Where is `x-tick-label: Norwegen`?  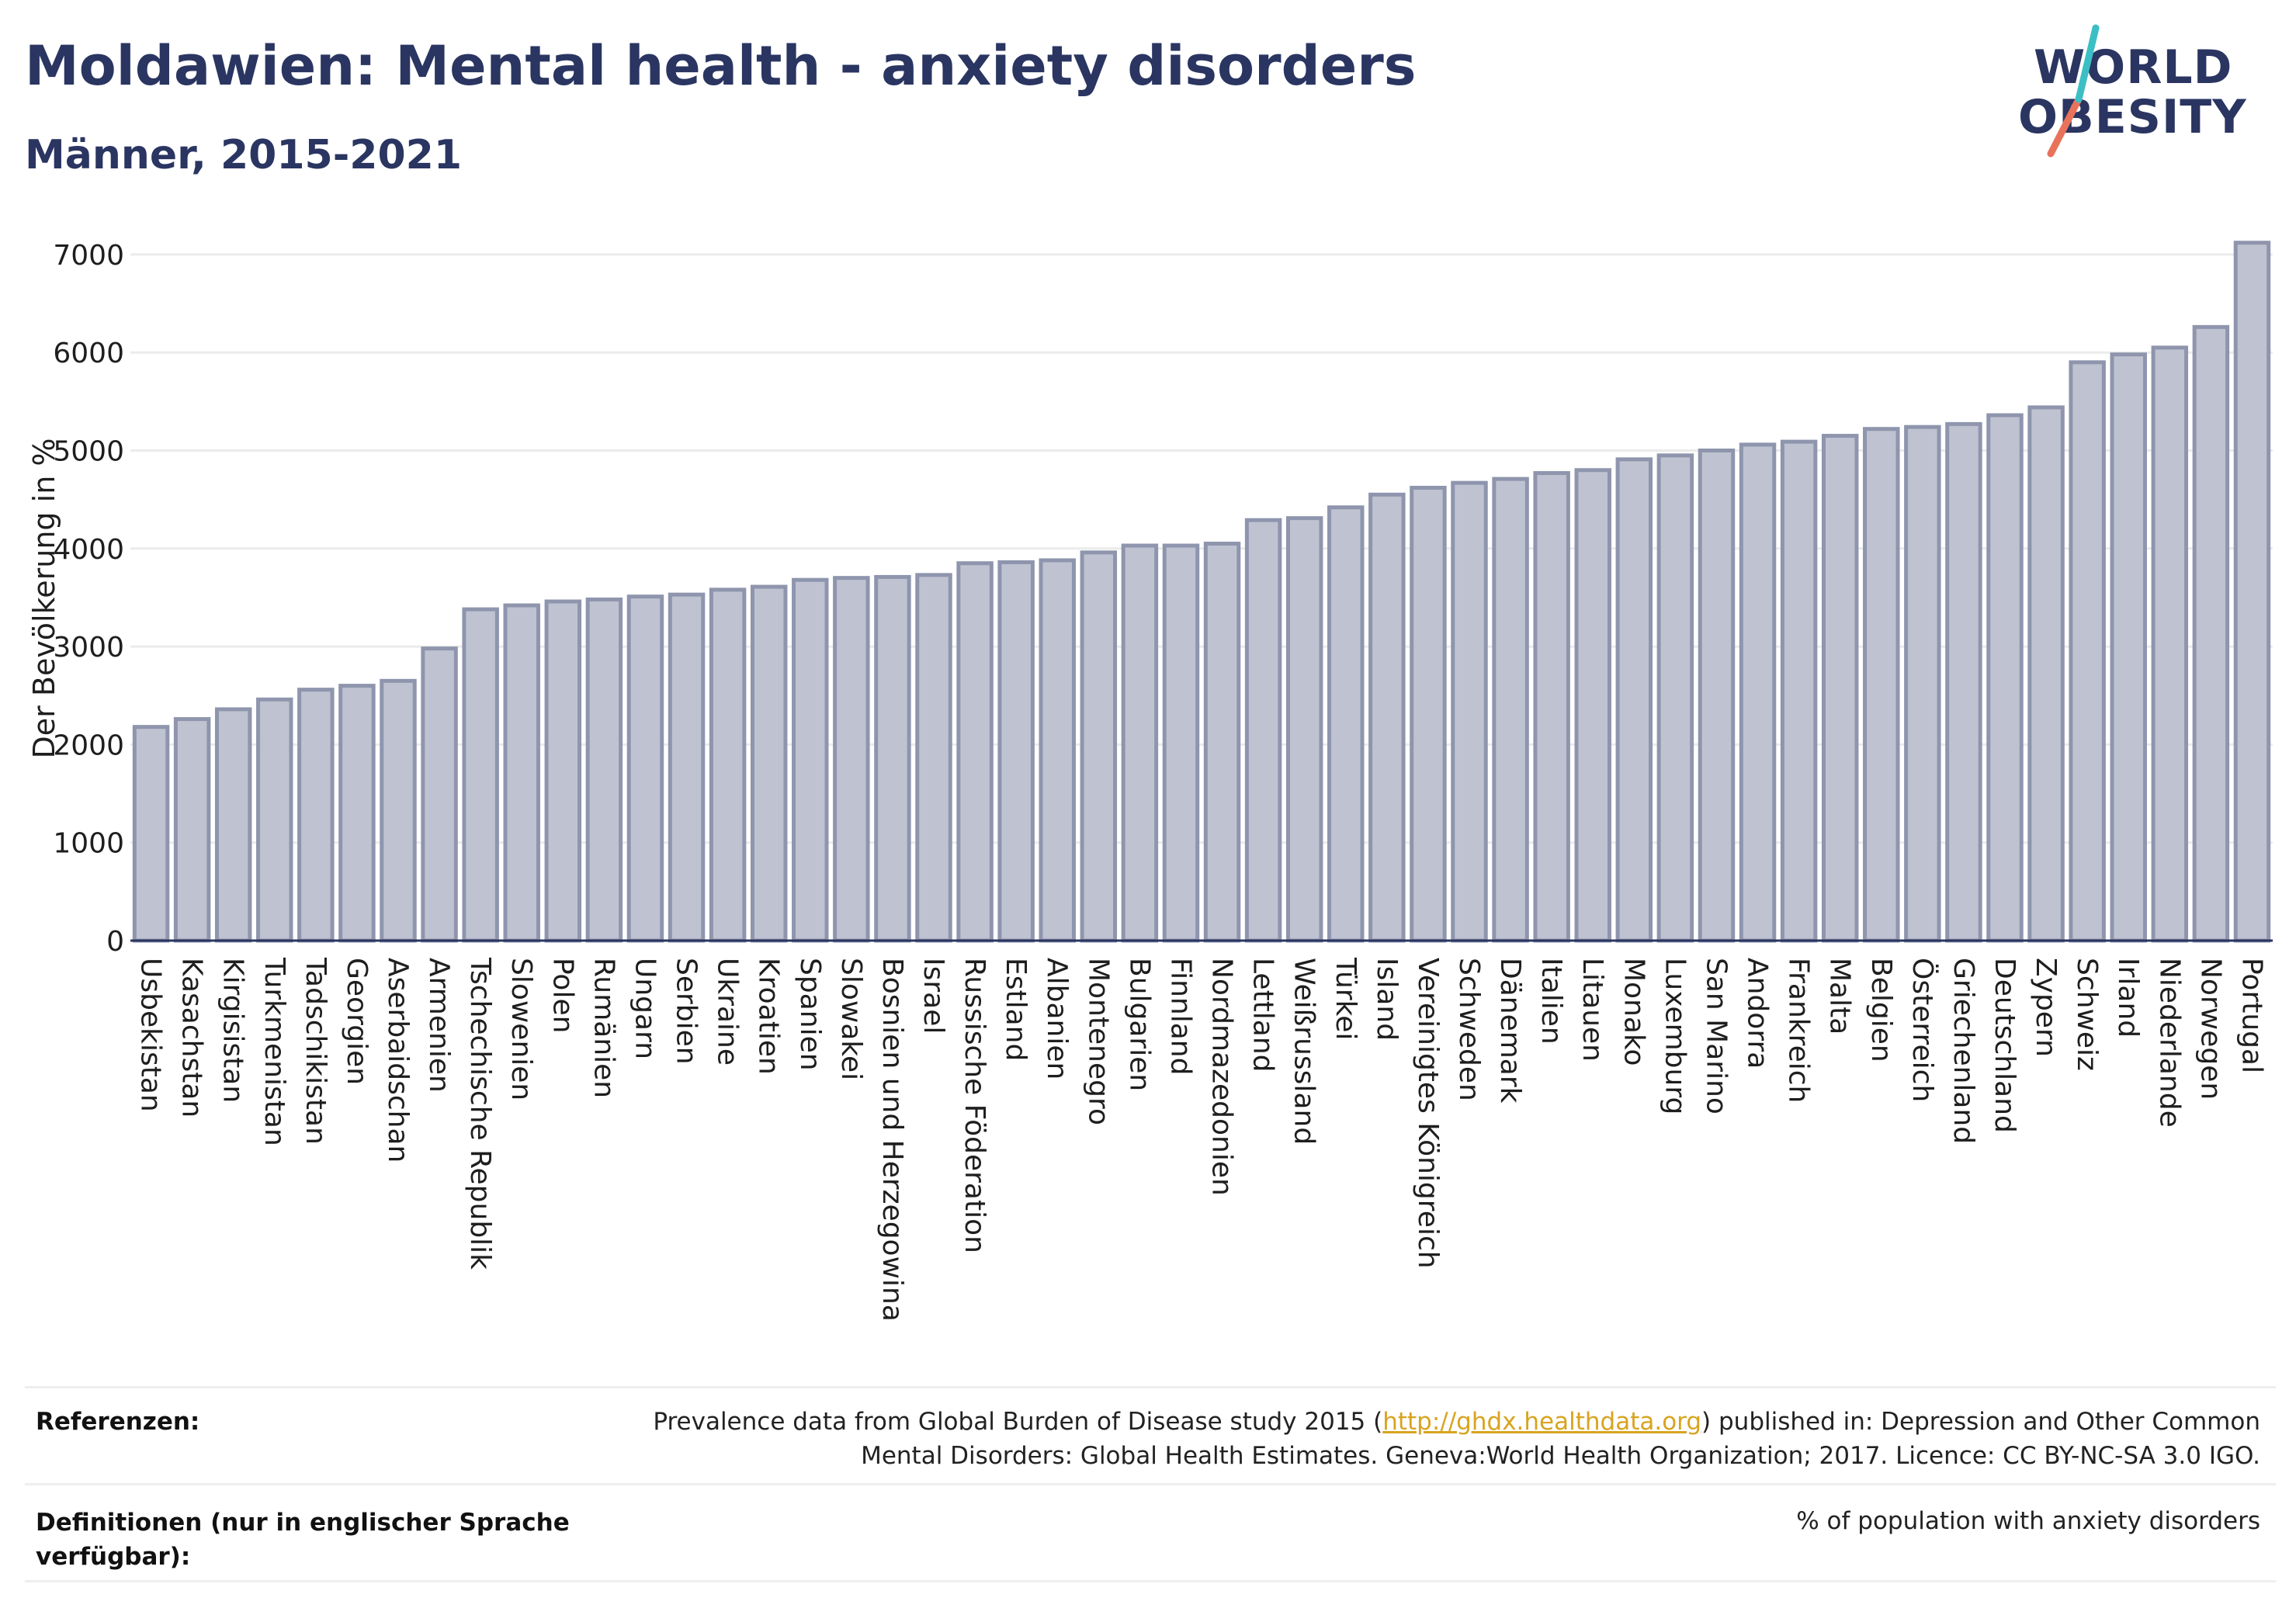 x-tick-label: Norwegen is located at coordinates (2210, 1029).